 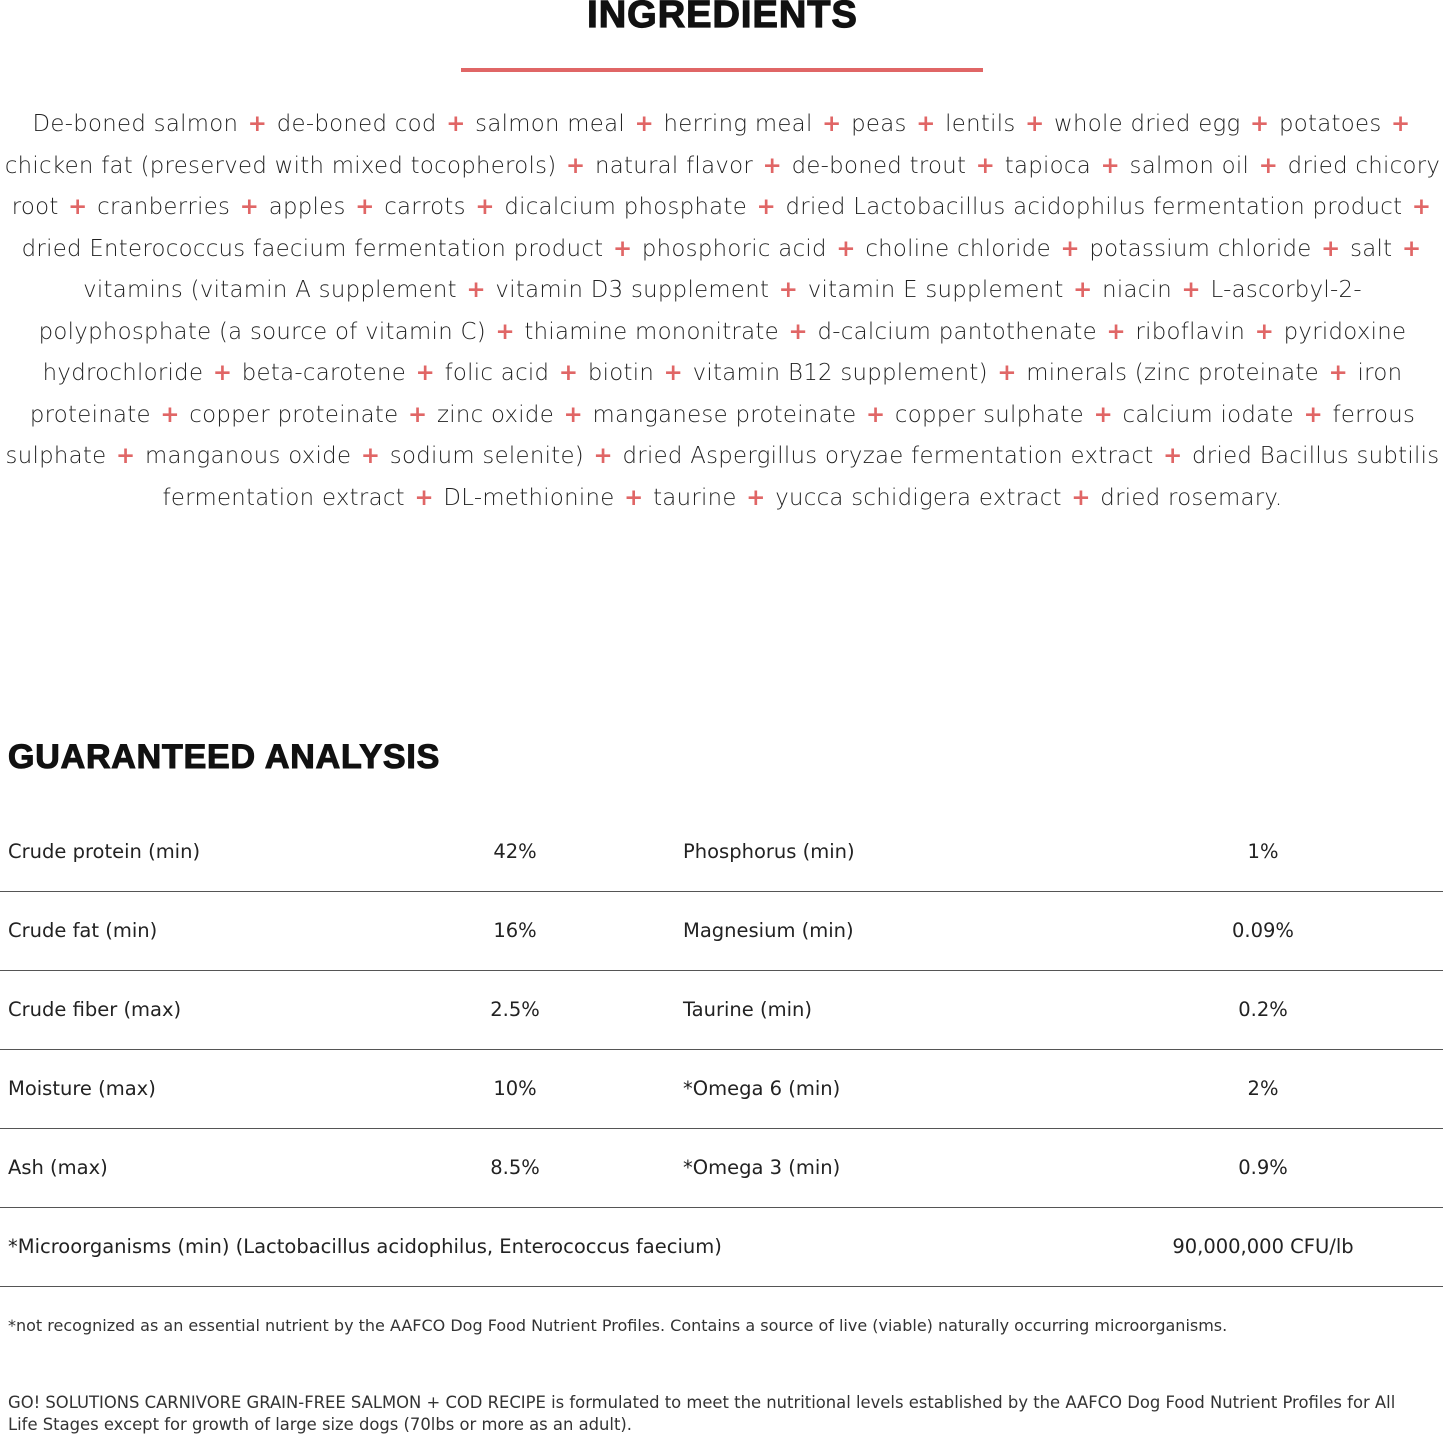 I want to click on ingredient-item: beta-carotene, so click(x=324, y=373).